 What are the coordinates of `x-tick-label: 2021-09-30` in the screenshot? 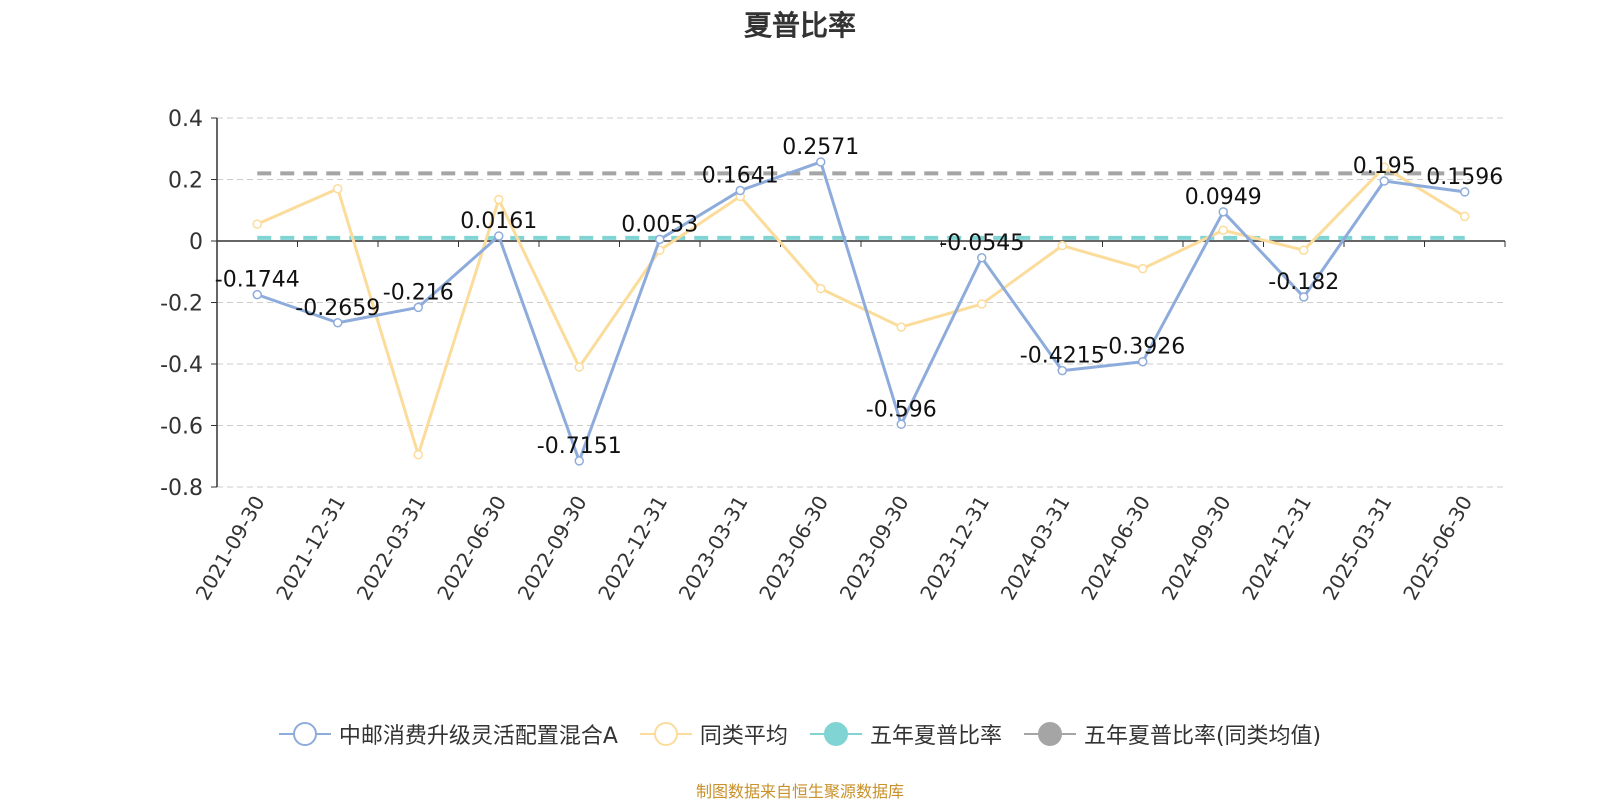 It's located at (230, 548).